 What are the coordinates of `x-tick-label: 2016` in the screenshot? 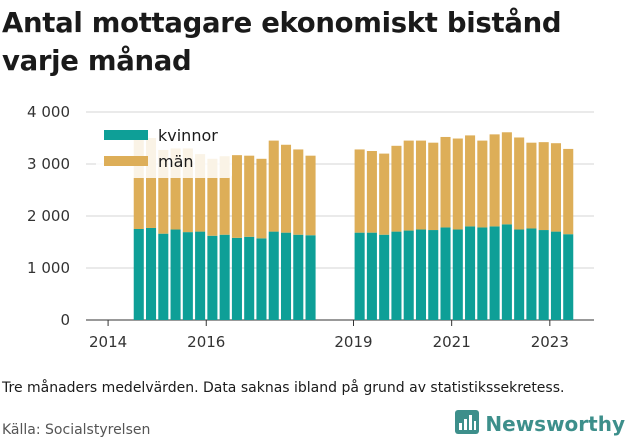 It's located at (206, 342).